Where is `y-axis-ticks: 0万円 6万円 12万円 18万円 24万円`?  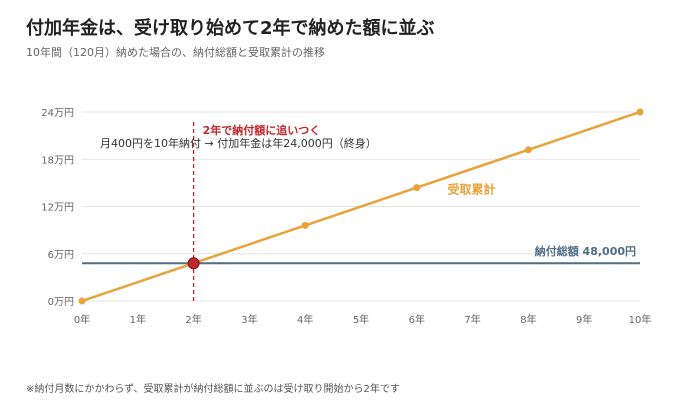 y-axis-ticks: 0万円 6万円 12万円 18万円 24万円 is located at coordinates (57, 208).